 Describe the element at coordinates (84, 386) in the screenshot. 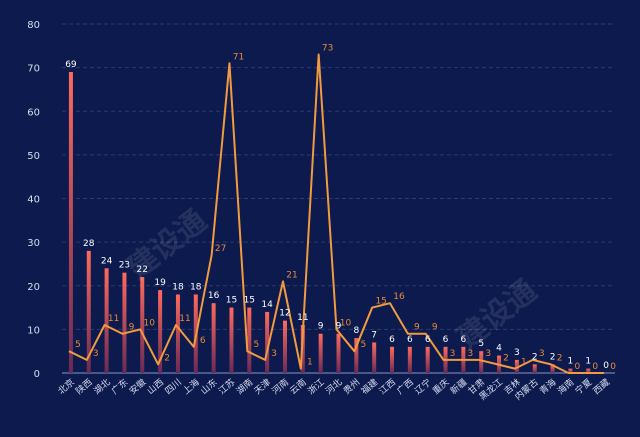

I see `x-tick-label: 陕西` at that location.